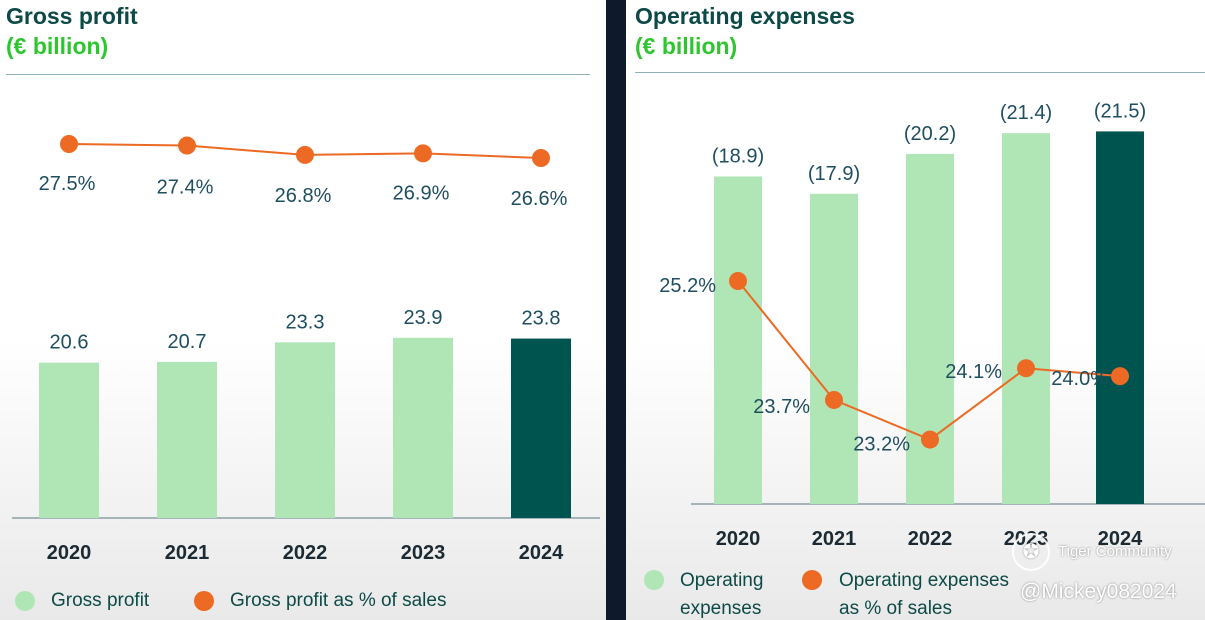 Image resolution: width=1205 pixels, height=620 pixels. What do you see at coordinates (1098, 591) in the screenshot?
I see `watermark-user: @Mickey082024` at bounding box center [1098, 591].